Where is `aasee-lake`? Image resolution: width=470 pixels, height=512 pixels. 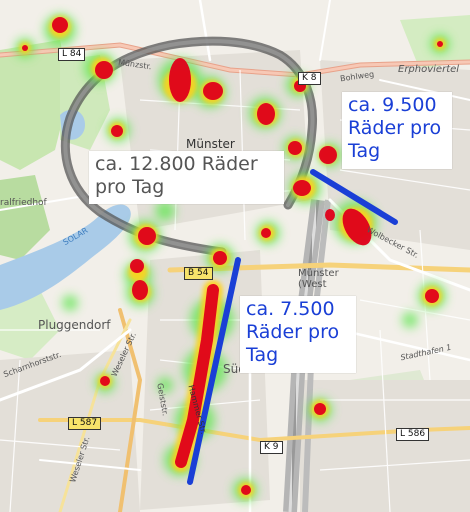 aasee-lake is located at coordinates (65, 257).